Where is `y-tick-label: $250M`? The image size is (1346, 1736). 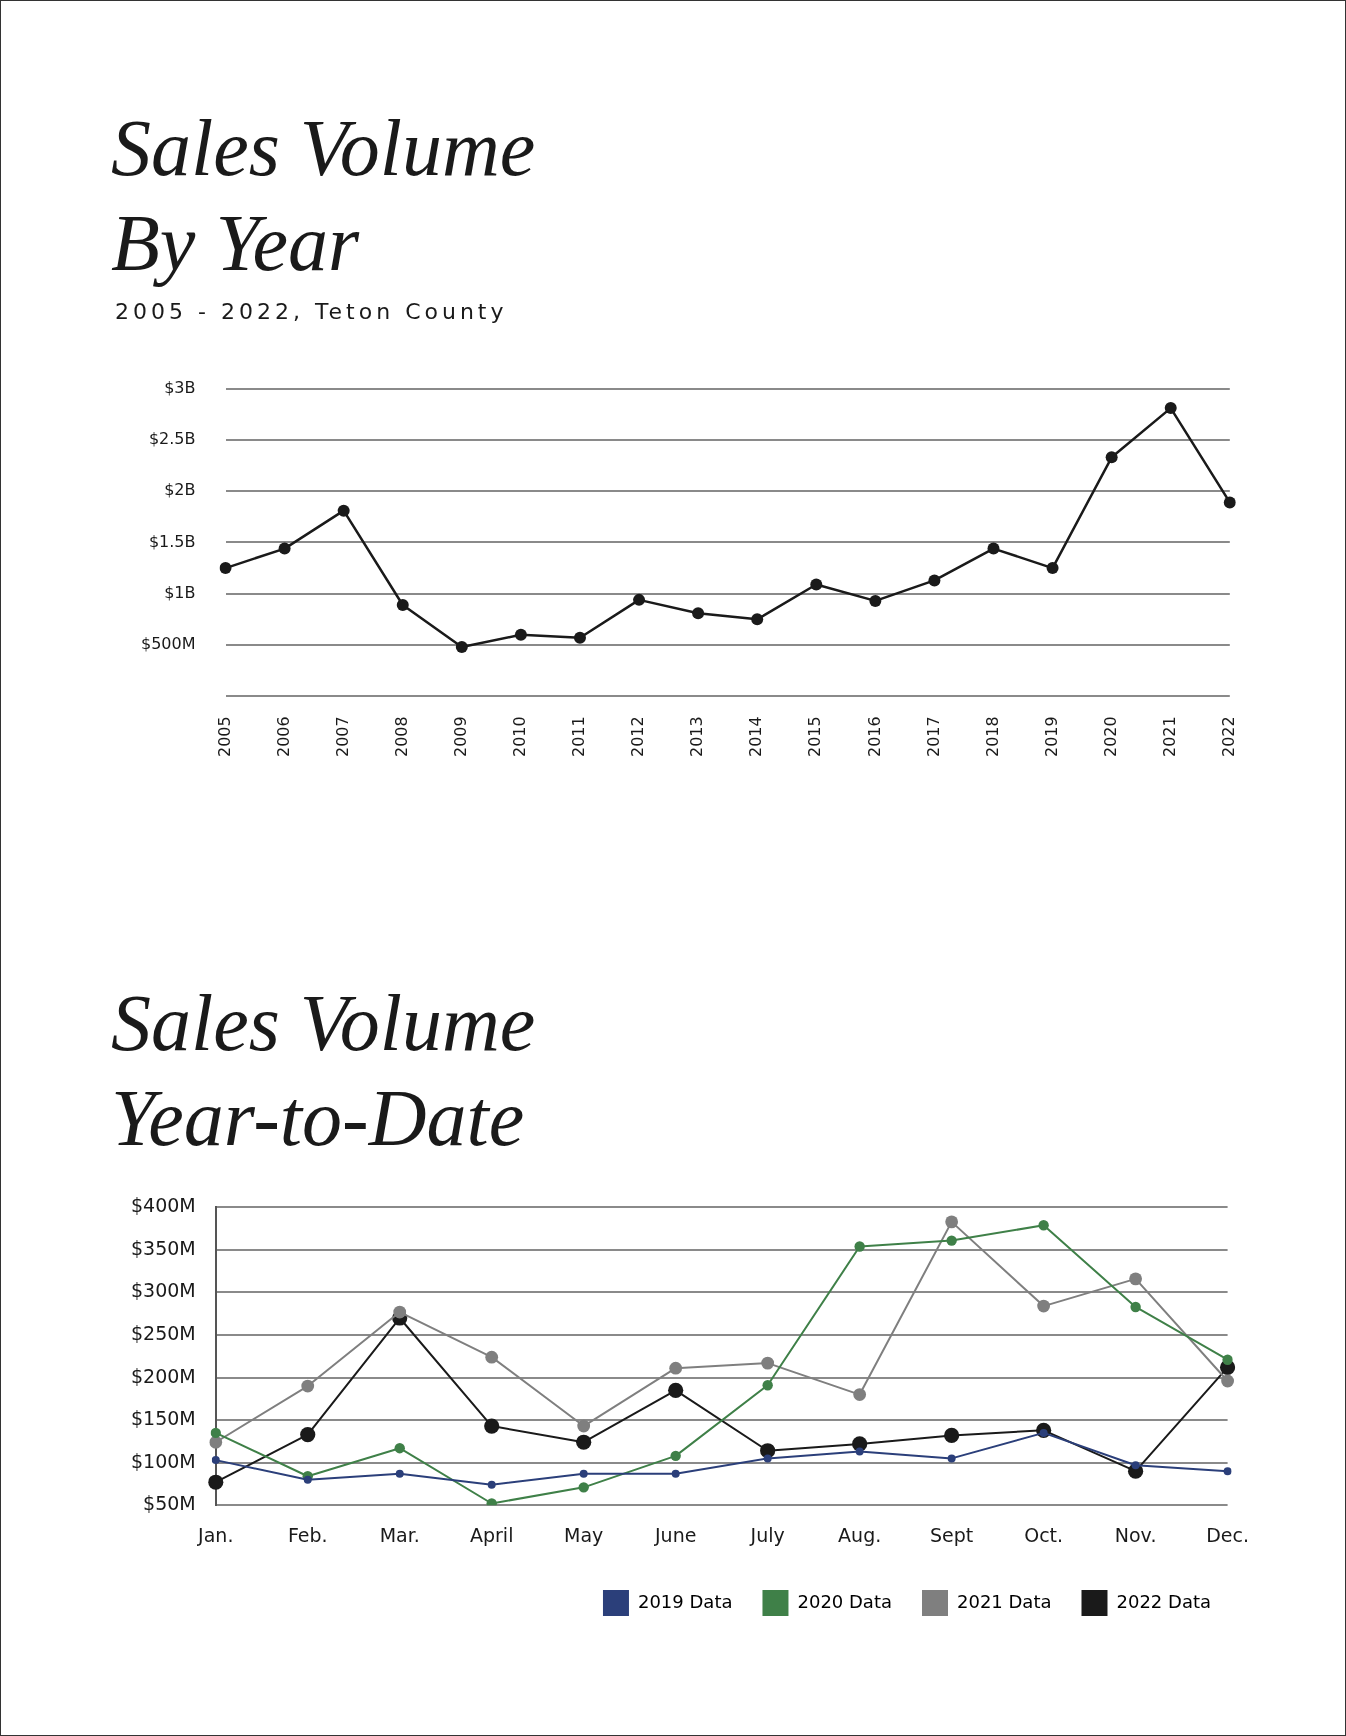 y-tick-label: $250M is located at coordinates (163, 1332).